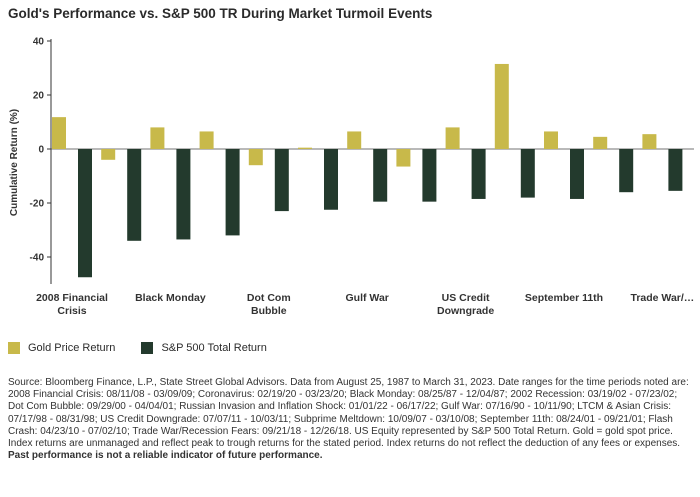  I want to click on y-tick-label: -40, so click(37, 258).